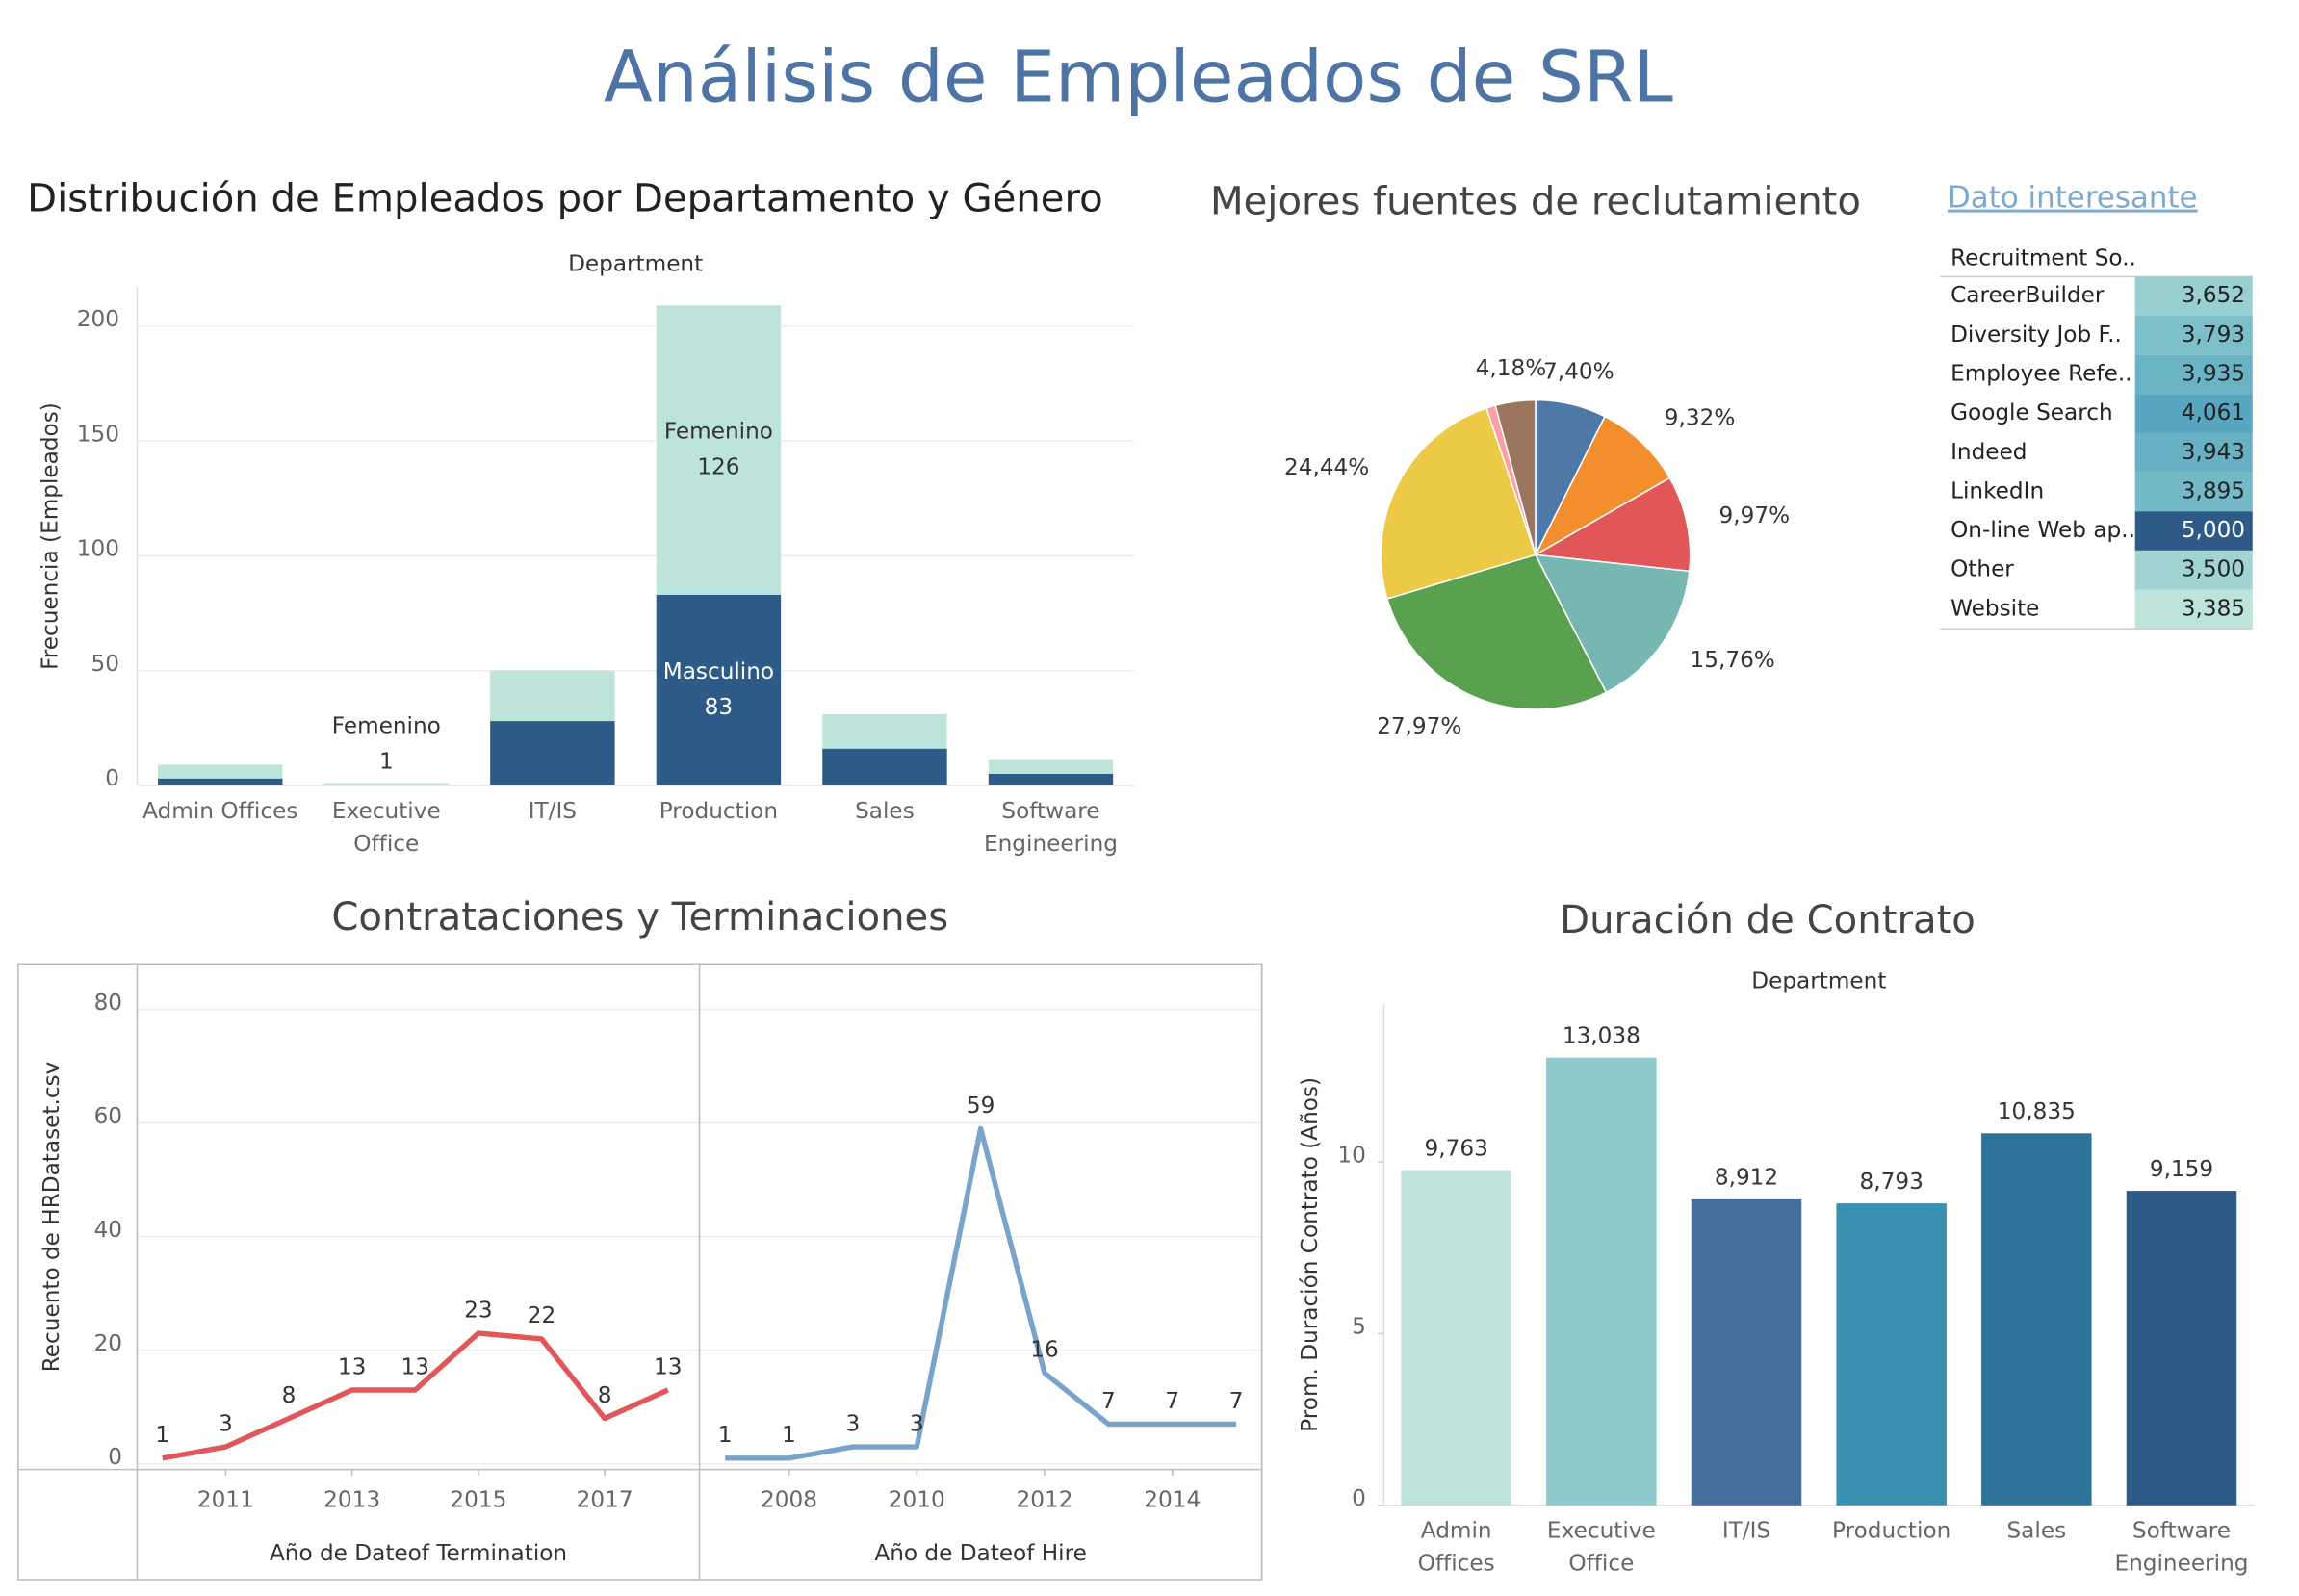  What do you see at coordinates (98, 549) in the screenshot?
I see `y-tick-label: 100` at bounding box center [98, 549].